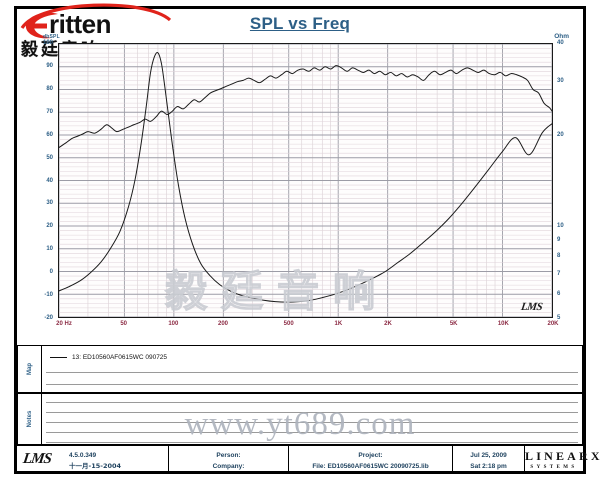 Image resolution: width=600 pixels, height=480 pixels. Describe the element at coordinates (95, 466) in the screenshot. I see `app-build-date: 十一月-15-2004` at that location.